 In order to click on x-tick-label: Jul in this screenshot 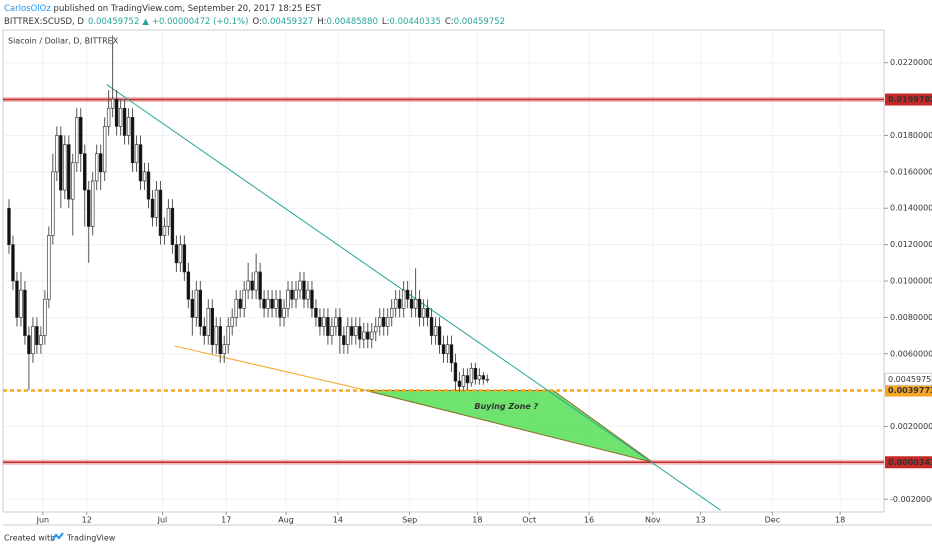, I will do `click(162, 520)`.